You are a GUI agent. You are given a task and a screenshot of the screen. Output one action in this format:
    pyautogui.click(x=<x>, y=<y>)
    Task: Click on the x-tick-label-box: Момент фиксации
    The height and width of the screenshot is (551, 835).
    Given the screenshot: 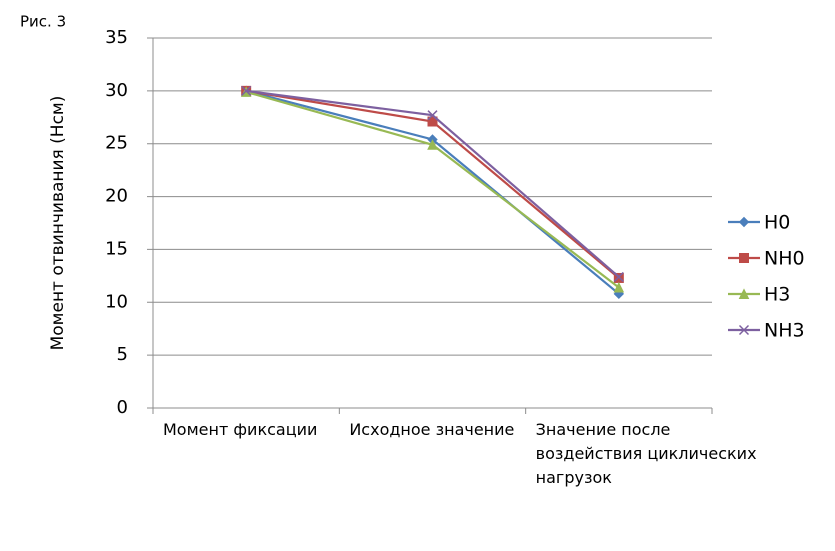 What is the action you would take?
    pyautogui.click(x=240, y=429)
    